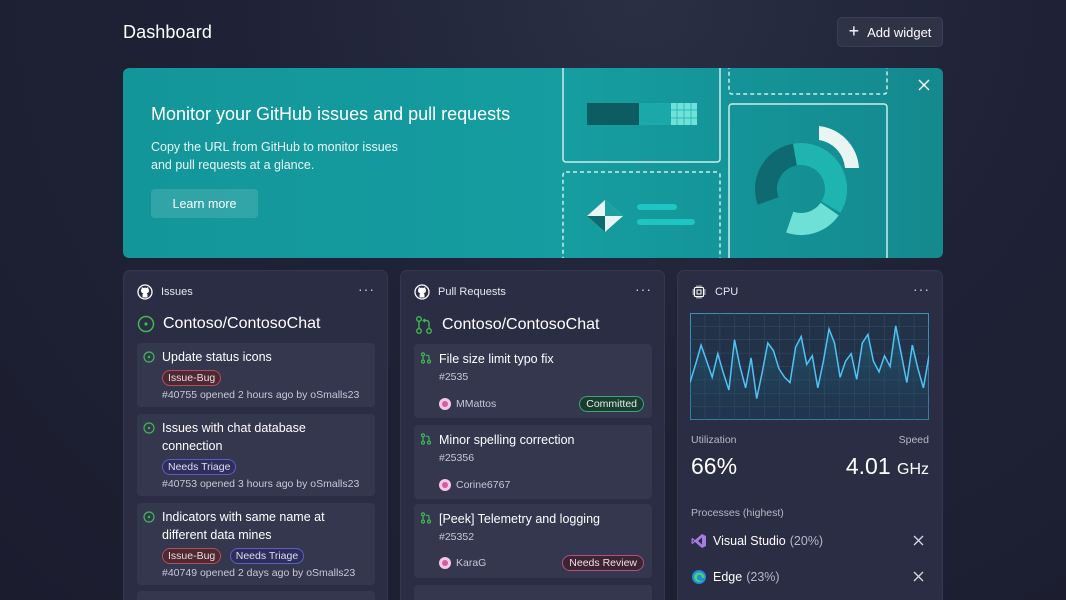 This screenshot has width=1066, height=600. I want to click on cpu-chip-icon, so click(699, 292).